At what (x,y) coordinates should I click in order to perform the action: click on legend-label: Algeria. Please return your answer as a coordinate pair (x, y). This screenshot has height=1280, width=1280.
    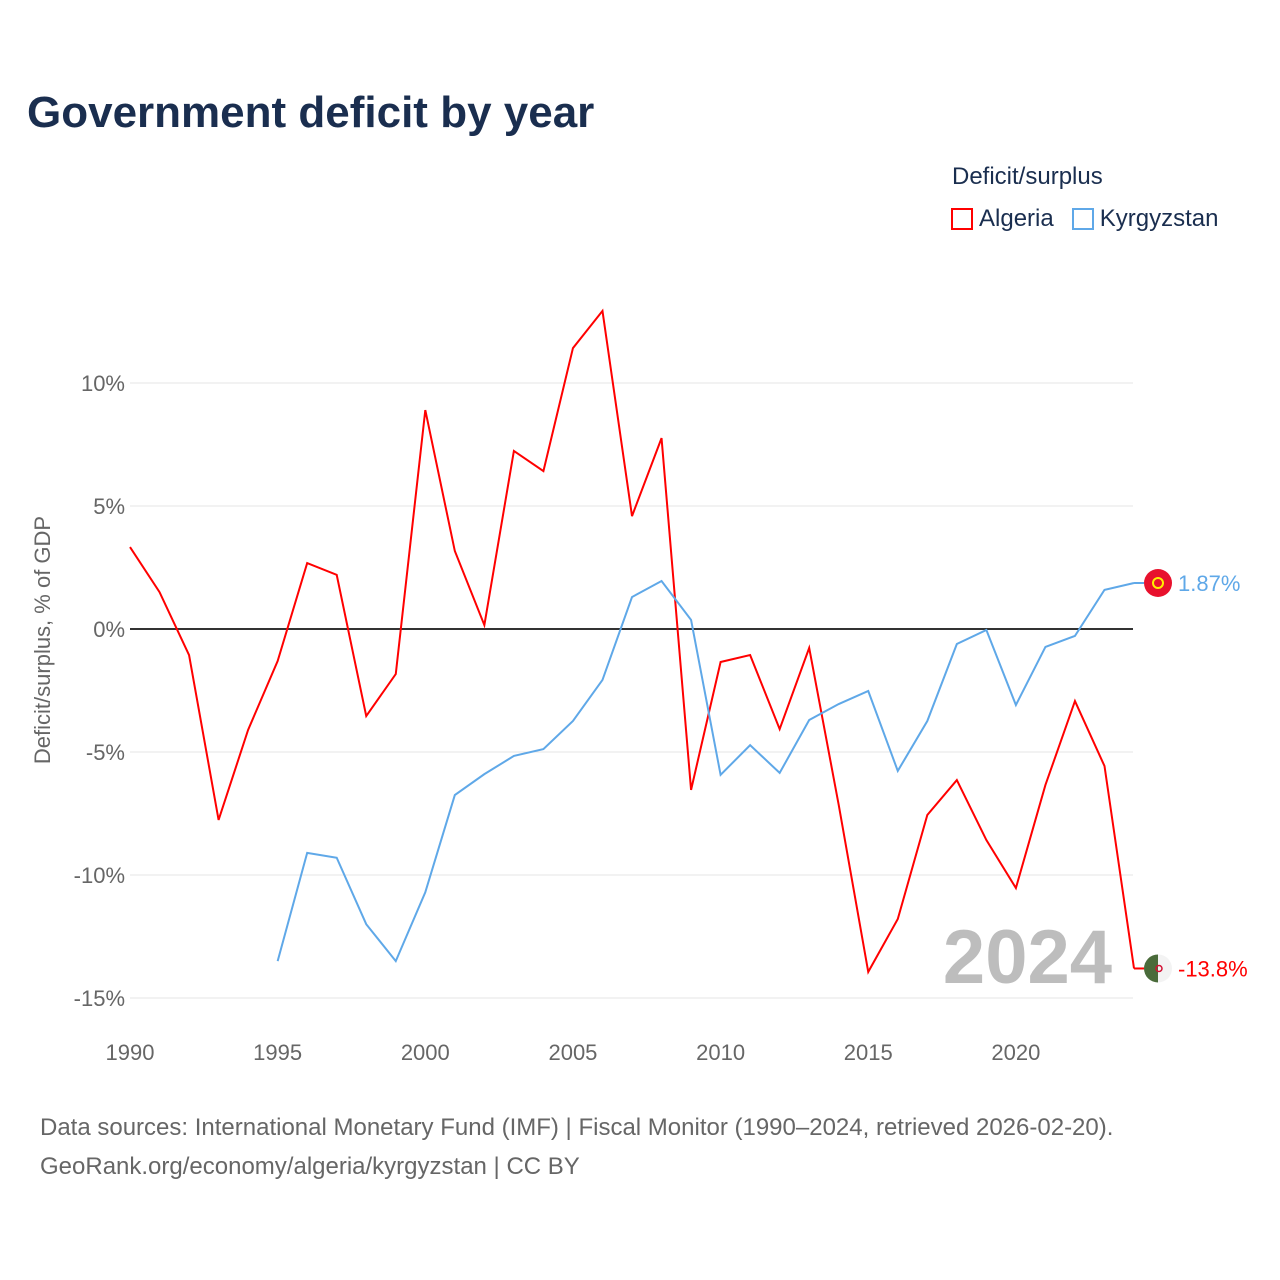
    Looking at the image, I should click on (1016, 218).